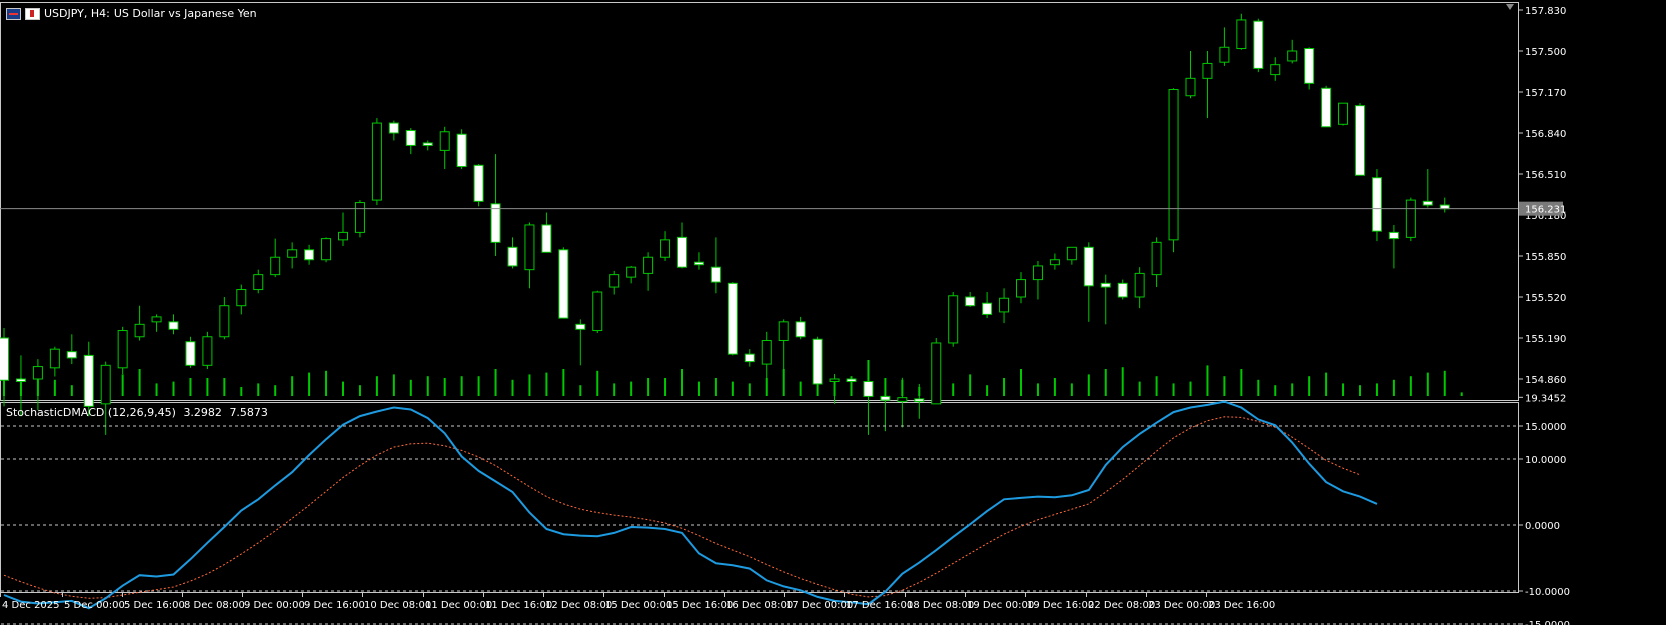  I want to click on time-axis-label: 8 Dec 08:00, so click(214, 605).